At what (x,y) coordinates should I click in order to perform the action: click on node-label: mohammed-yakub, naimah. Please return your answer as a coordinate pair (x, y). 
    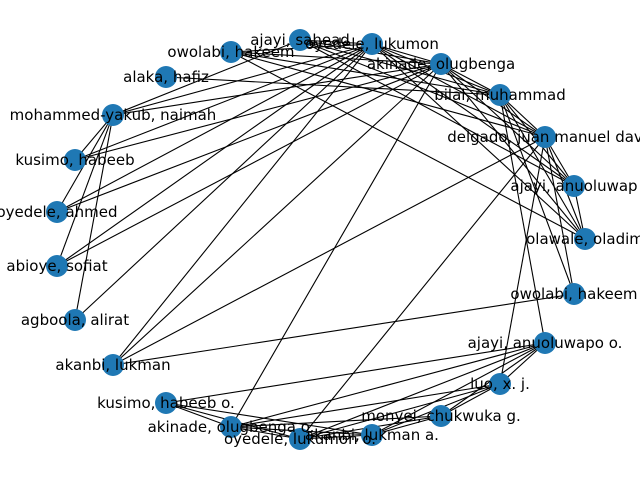
    Looking at the image, I should click on (113, 115).